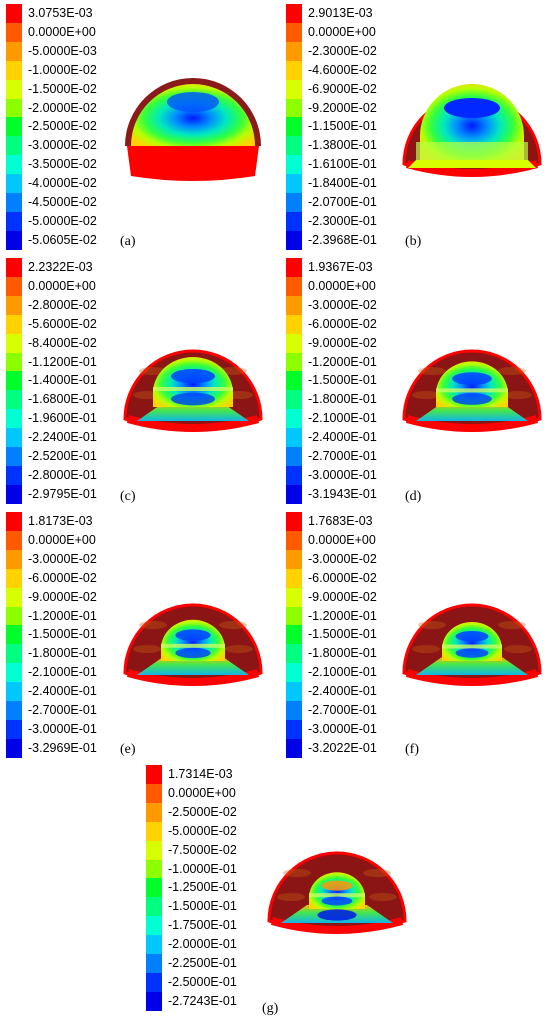 The height and width of the screenshot is (1021, 550). What do you see at coordinates (193, 129) in the screenshot?
I see `tunnel-contour-plot` at bounding box center [193, 129].